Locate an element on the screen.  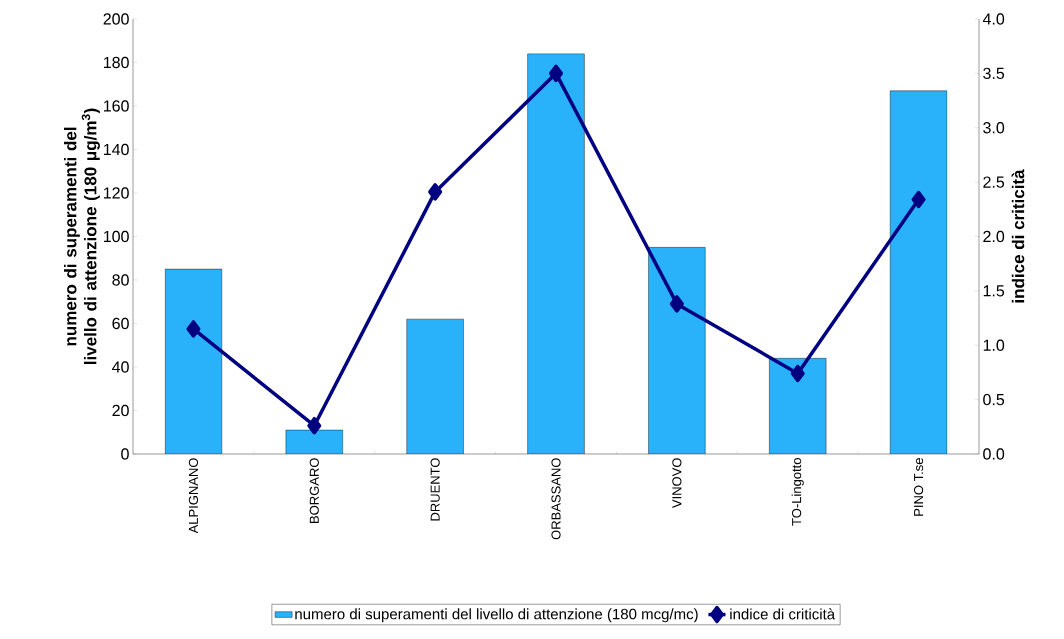
x-tick-label: DRUENTO is located at coordinates (435, 489).